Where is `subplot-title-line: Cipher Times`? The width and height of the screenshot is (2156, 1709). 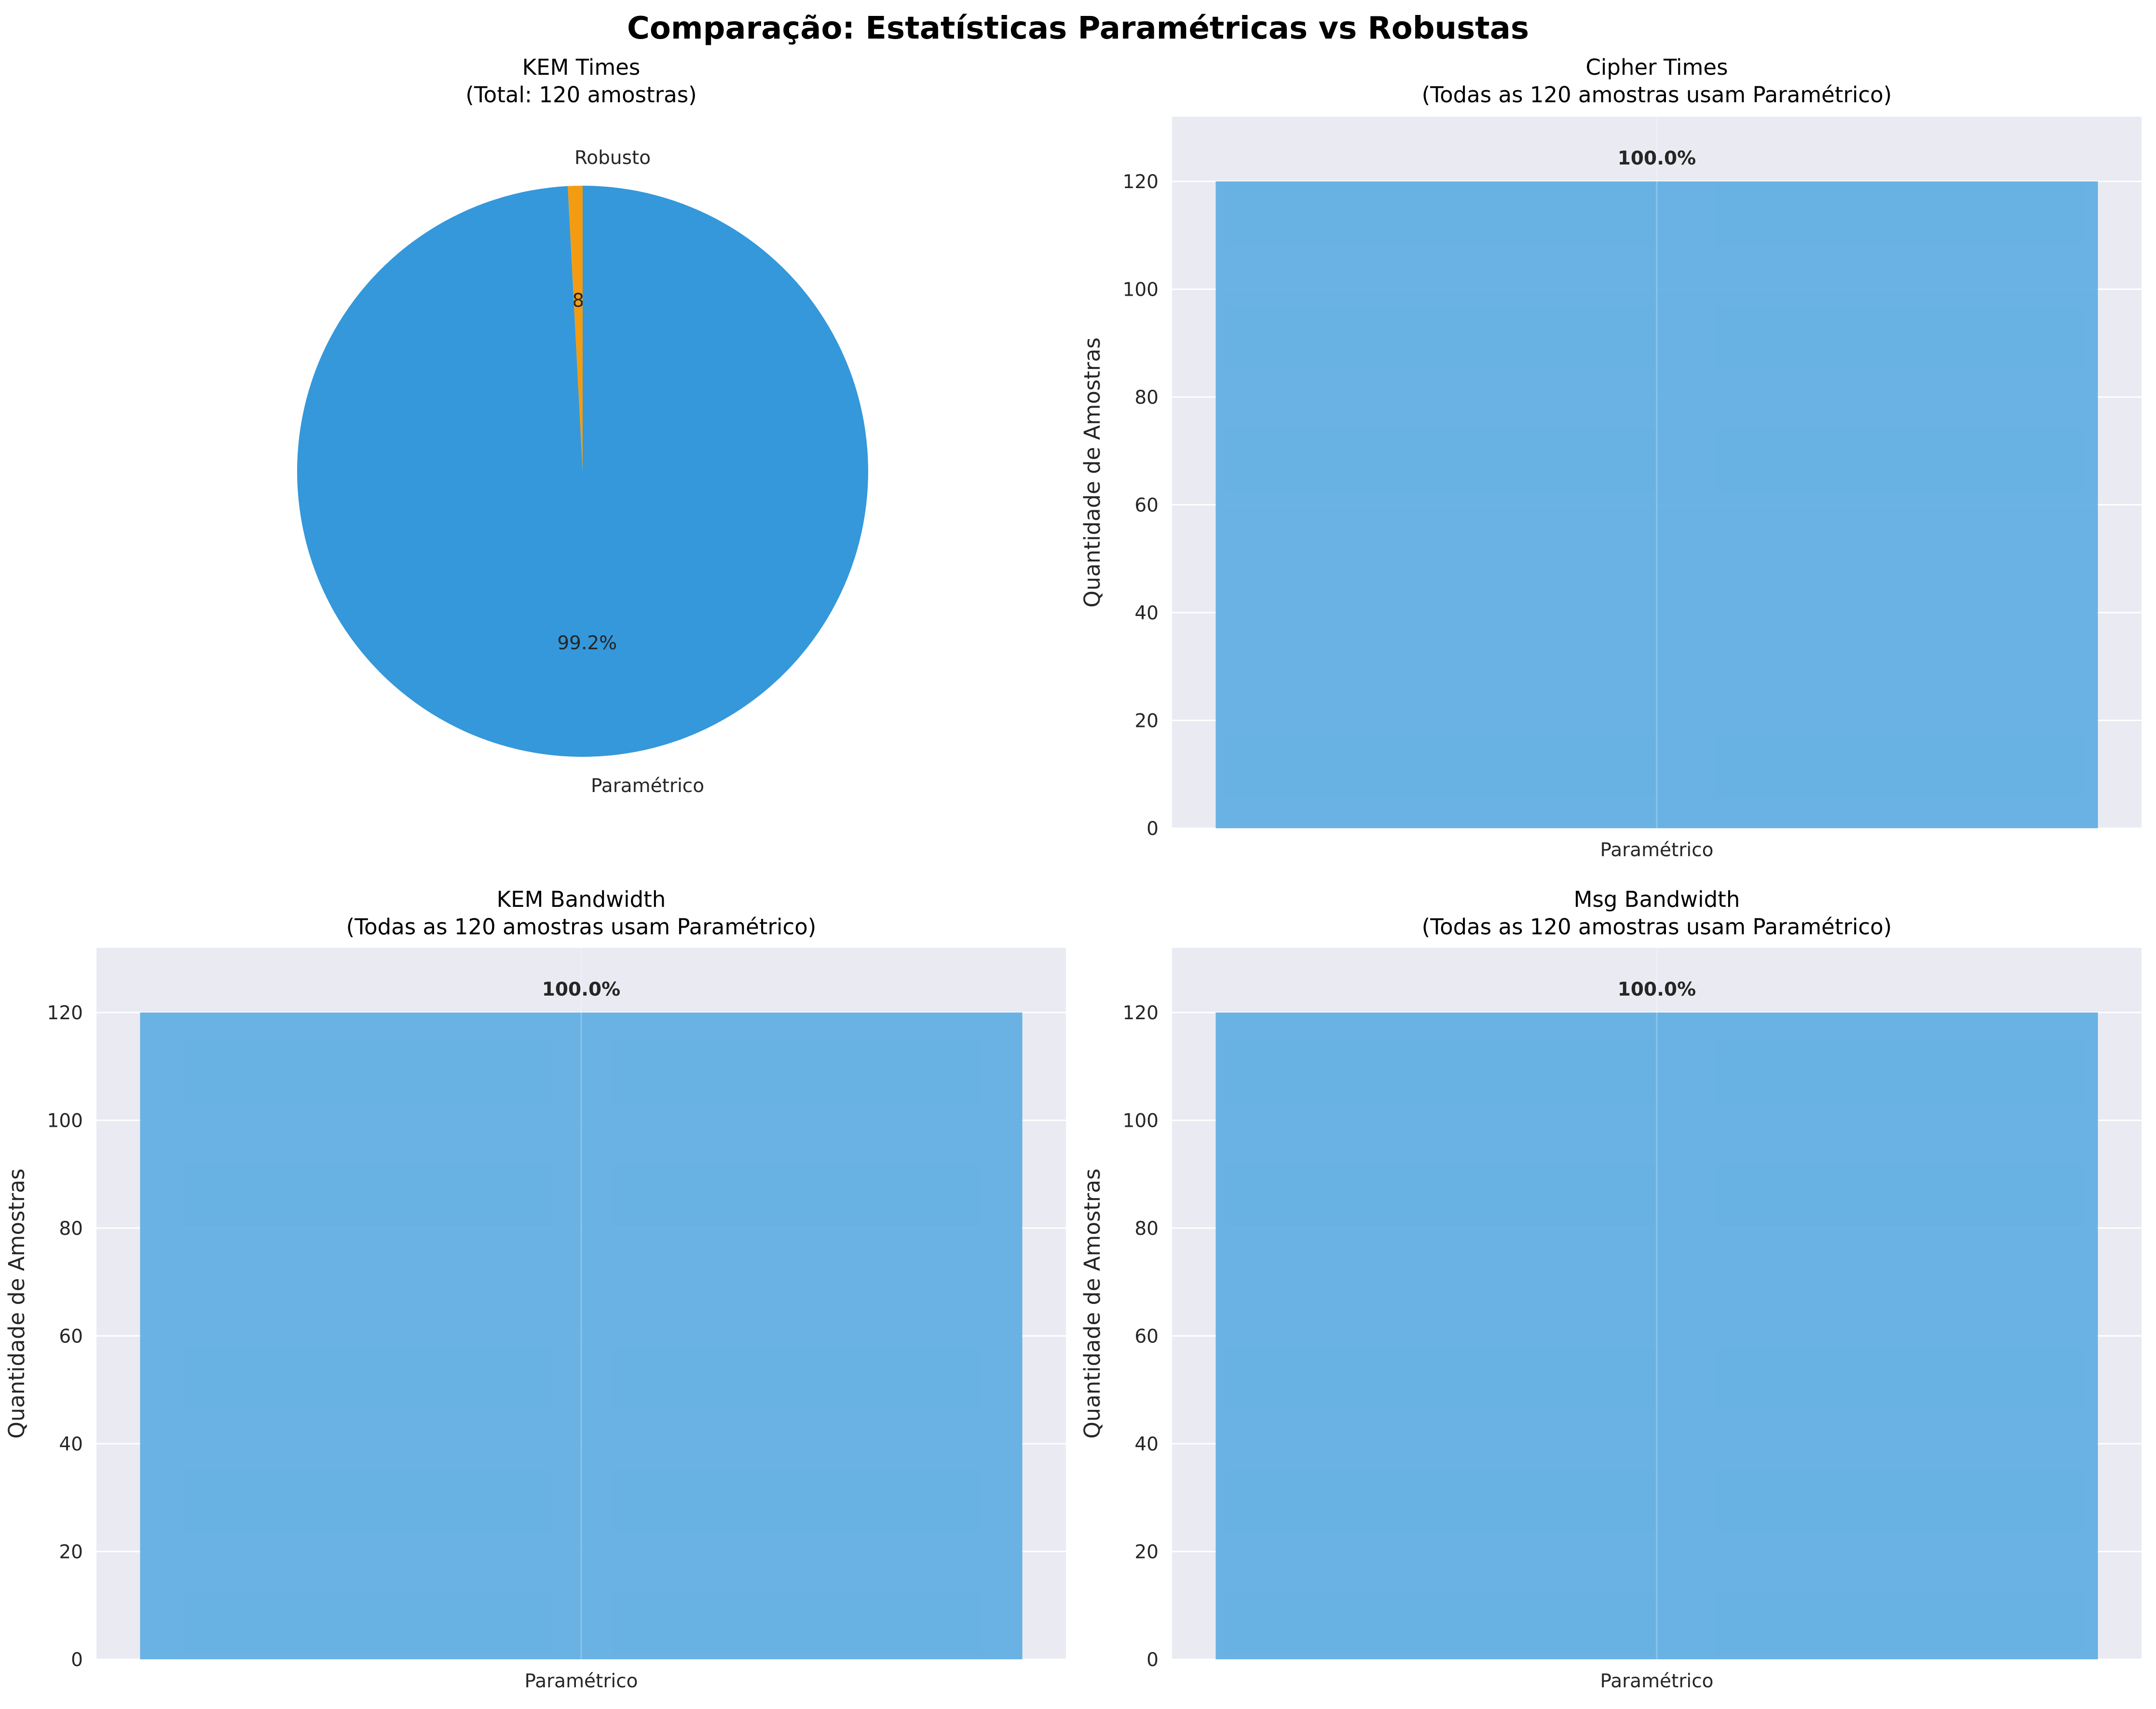 subplot-title-line: Cipher Times is located at coordinates (1656, 67).